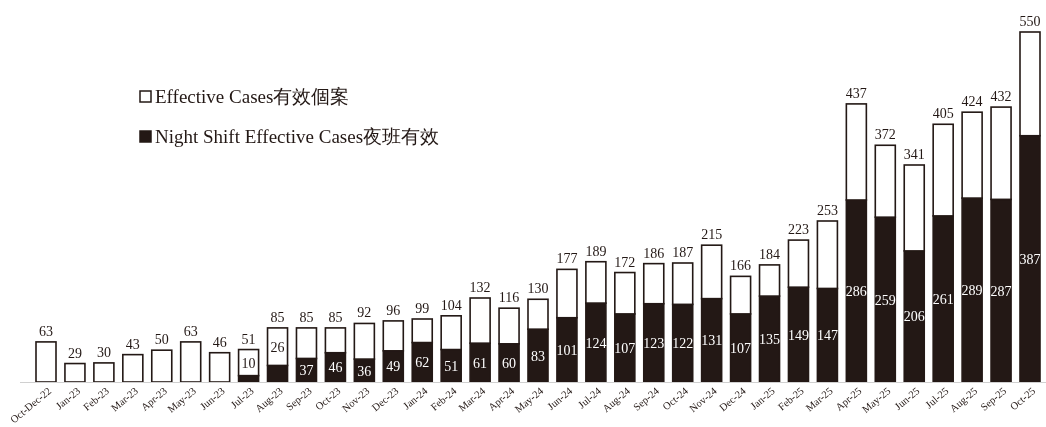  What do you see at coordinates (654, 343) in the screenshot?
I see `data-label: 123` at bounding box center [654, 343].